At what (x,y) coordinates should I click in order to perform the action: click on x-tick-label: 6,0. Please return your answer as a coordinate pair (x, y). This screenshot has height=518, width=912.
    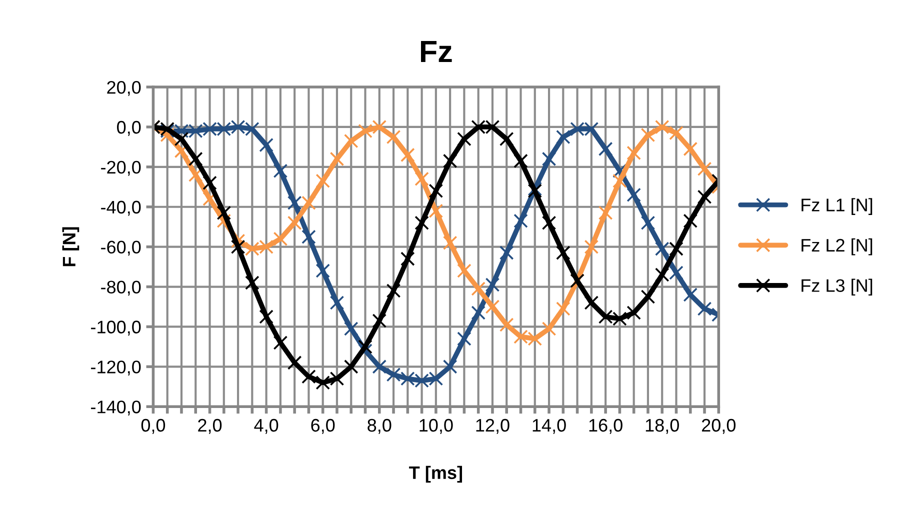
    Looking at the image, I should click on (323, 426).